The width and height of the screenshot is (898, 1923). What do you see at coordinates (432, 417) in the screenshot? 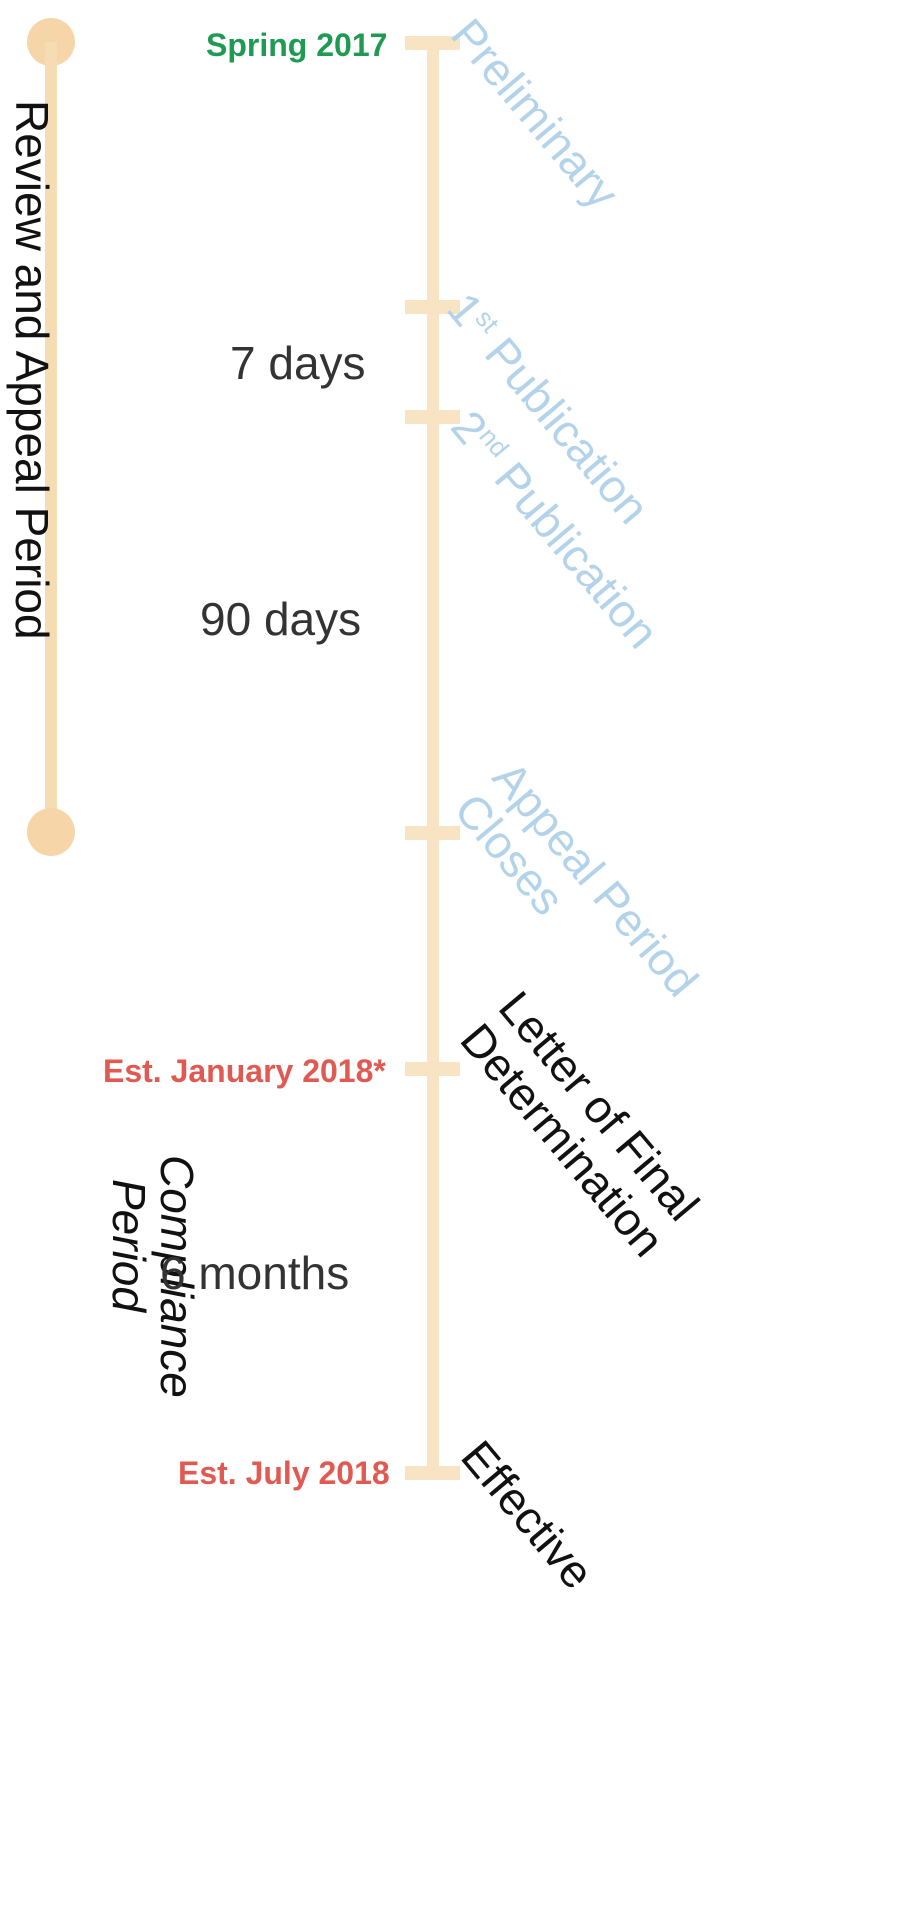
I see `tick-second-publication` at bounding box center [432, 417].